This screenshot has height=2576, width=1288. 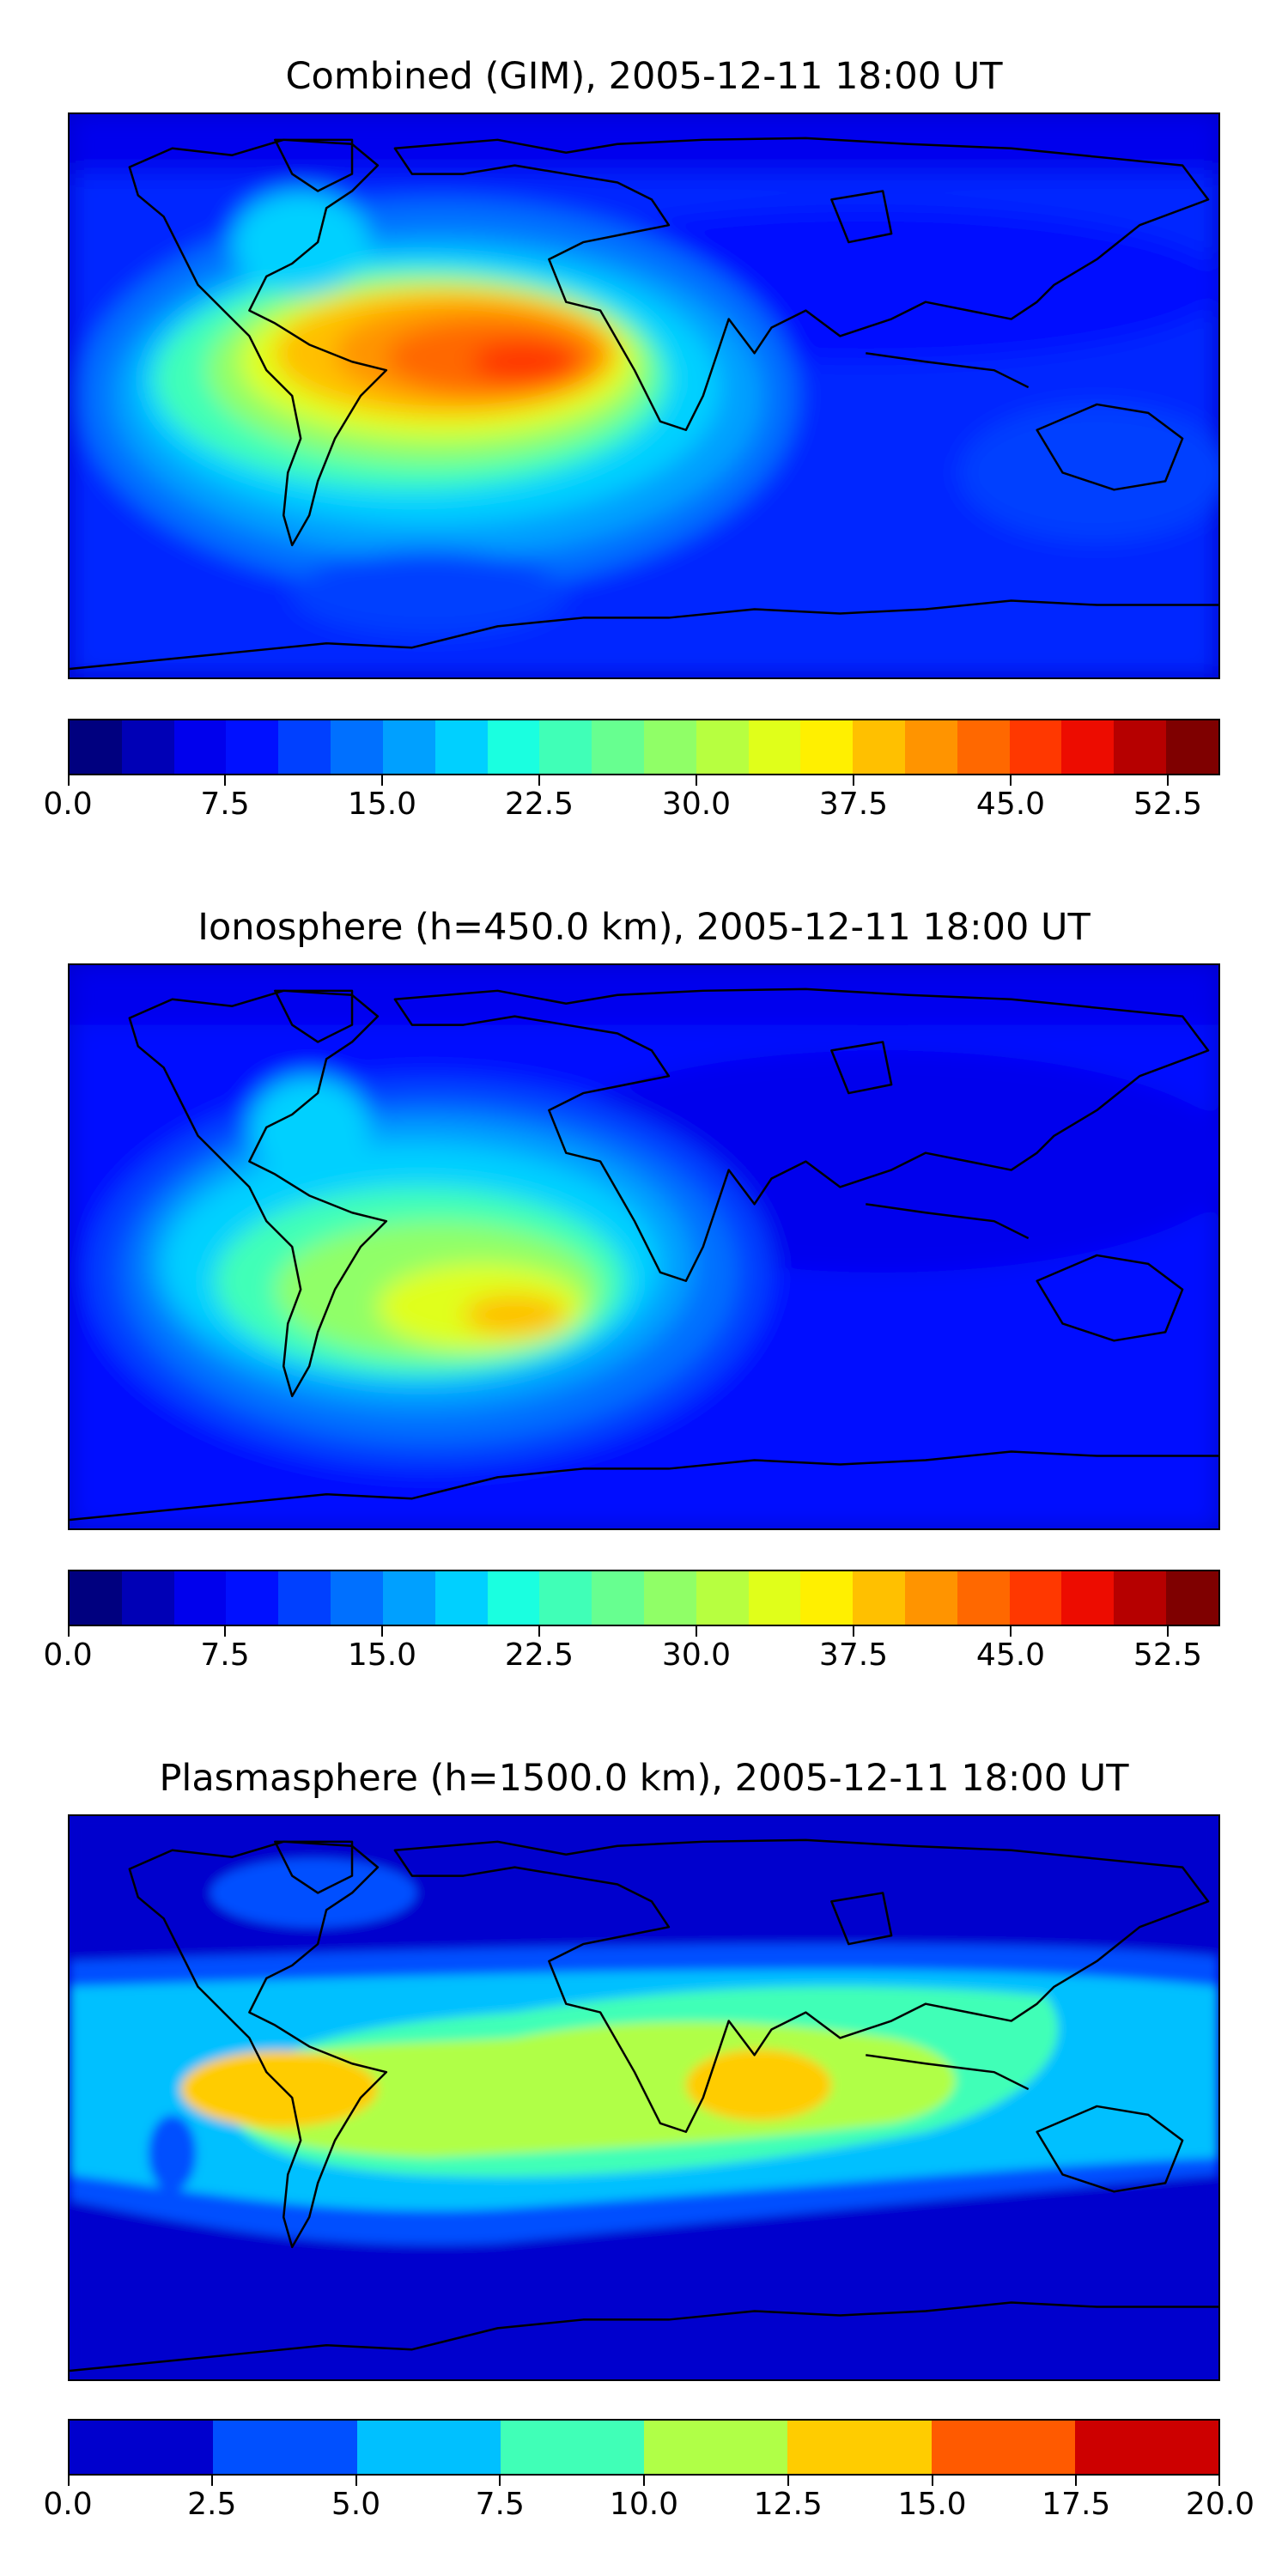 I want to click on colorbar-tick-label: 30.0, so click(x=696, y=1655).